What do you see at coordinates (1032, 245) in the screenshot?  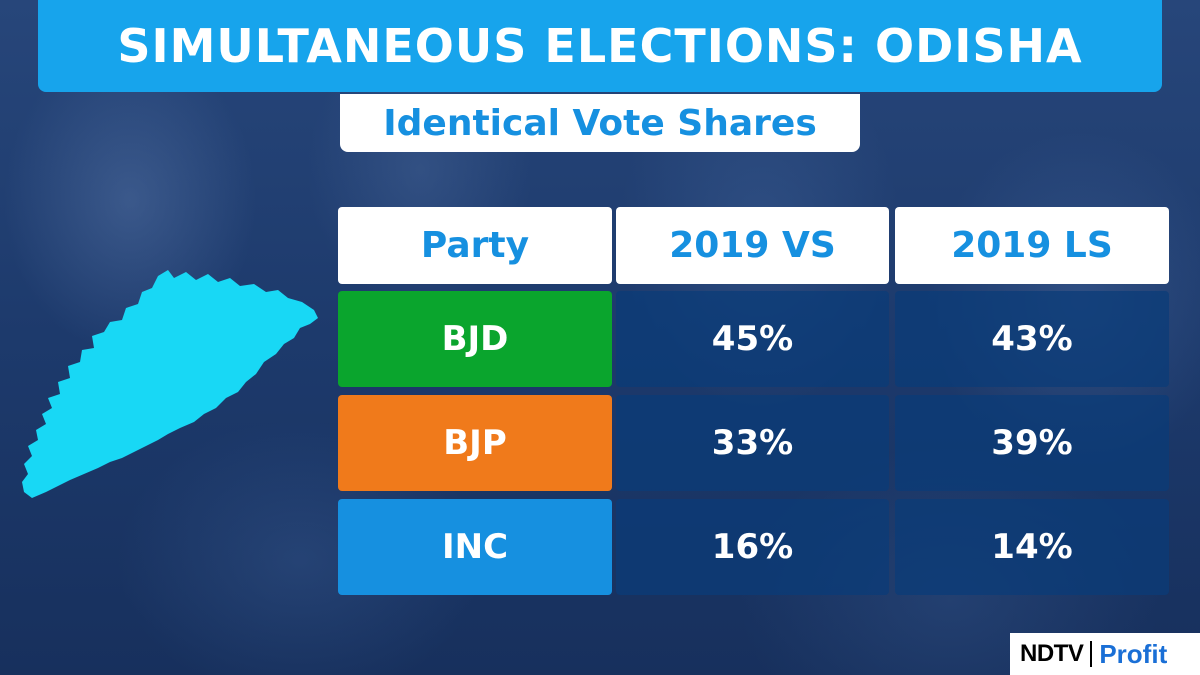 I see `column-header-2019-ls: 2019 LS` at bounding box center [1032, 245].